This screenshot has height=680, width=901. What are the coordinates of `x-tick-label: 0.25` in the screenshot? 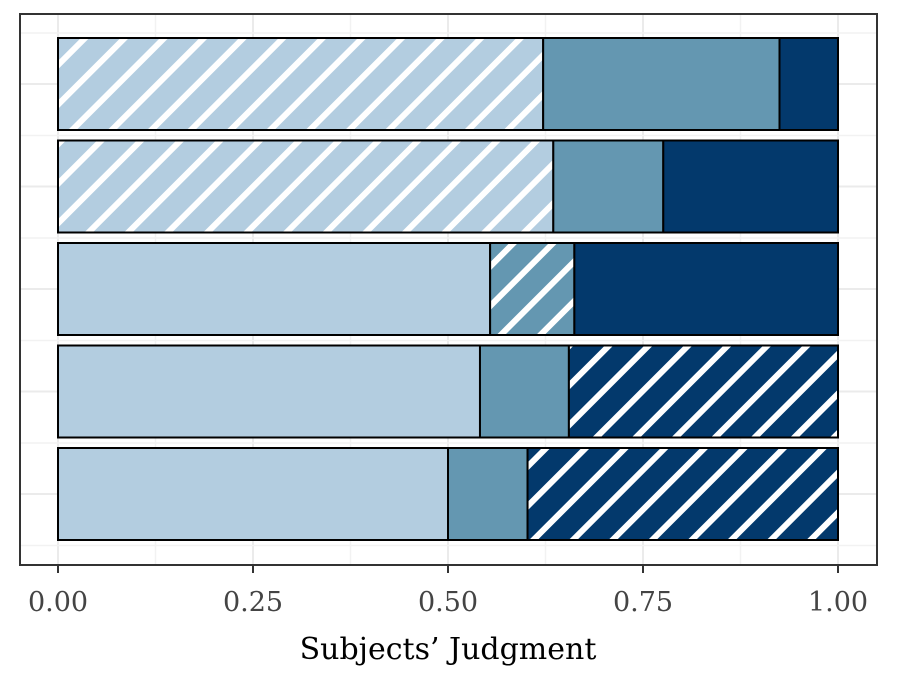 It's located at (253, 602).